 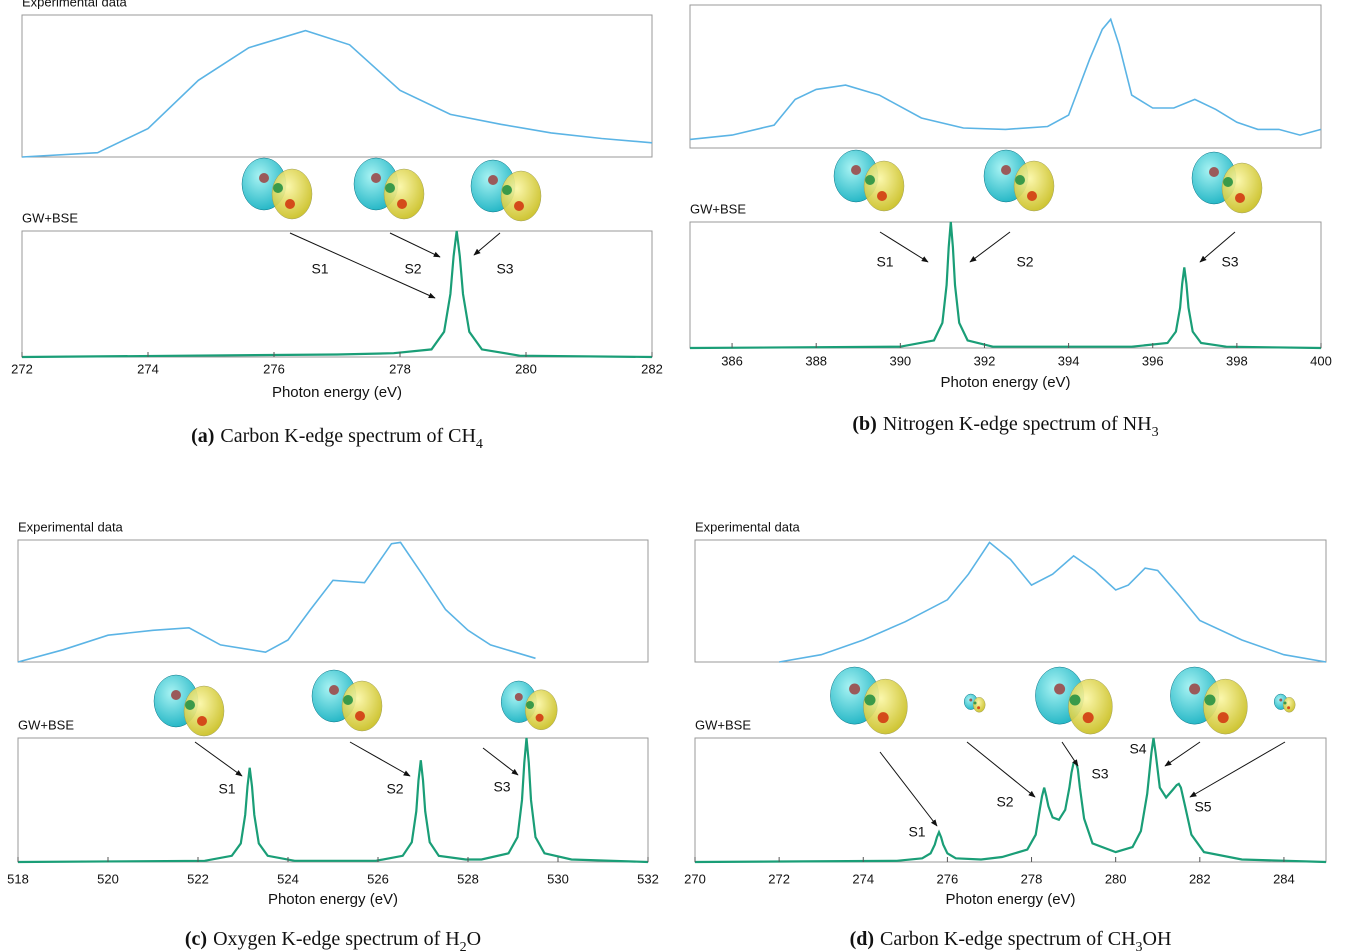 I want to click on caption-label: (a), so click(x=202, y=436).